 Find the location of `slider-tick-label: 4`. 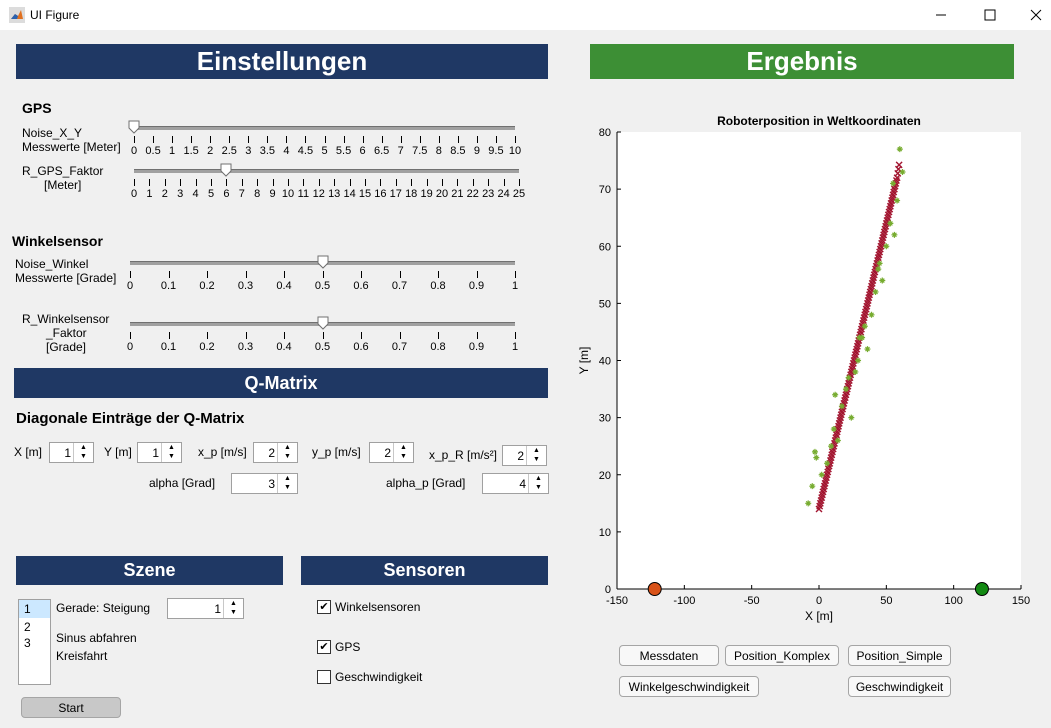

slider-tick-label: 4 is located at coordinates (195, 194).